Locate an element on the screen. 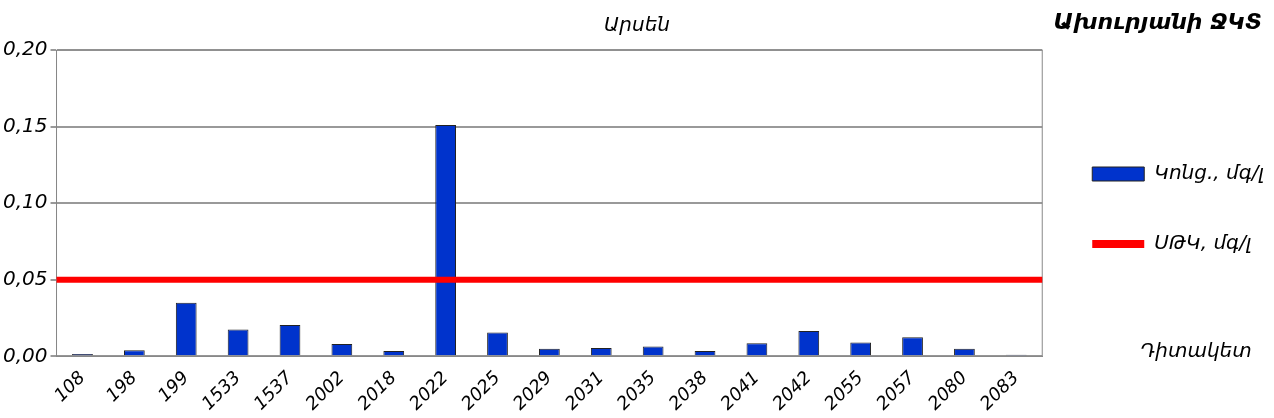 The width and height of the screenshot is (1274, 418). y-tick-label: 0,15 is located at coordinates (25, 124).